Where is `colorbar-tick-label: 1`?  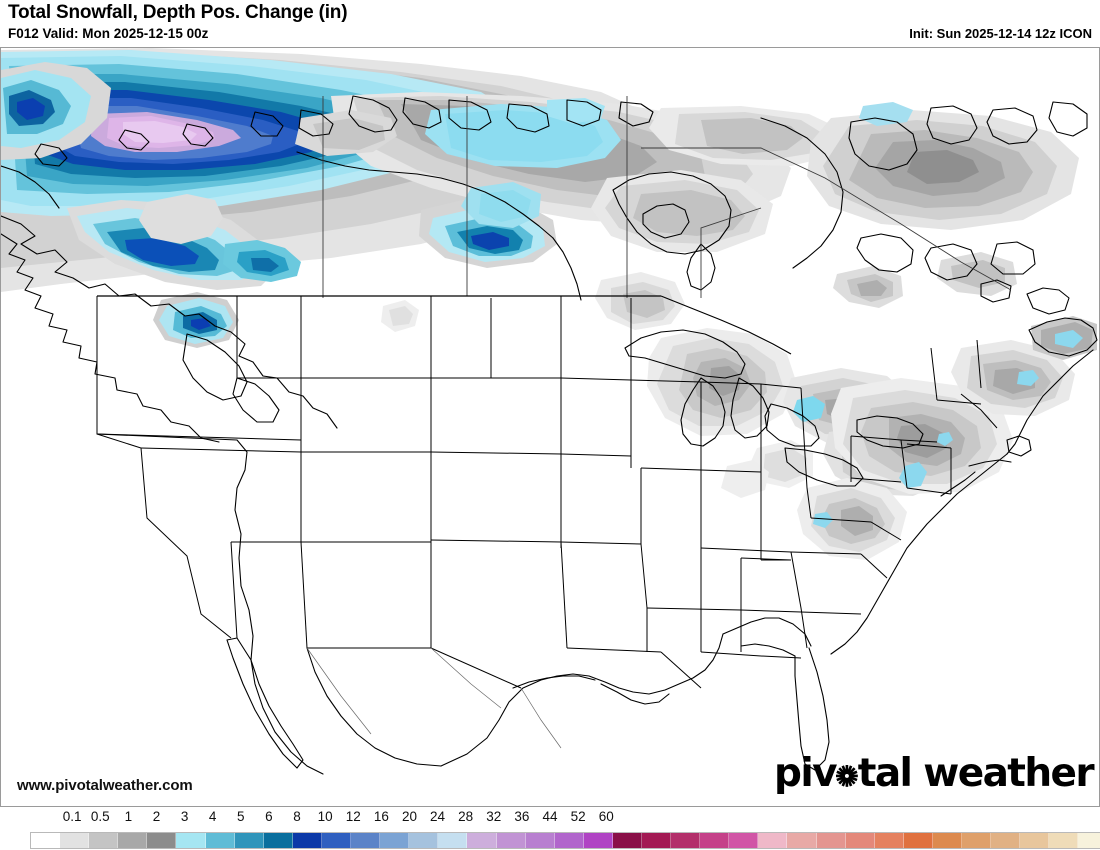 colorbar-tick-label: 1 is located at coordinates (128, 816).